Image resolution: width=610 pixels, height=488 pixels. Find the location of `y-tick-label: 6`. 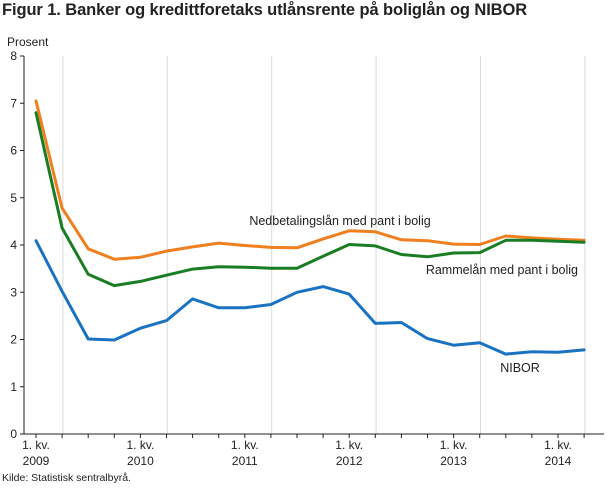

y-tick-label: 6 is located at coordinates (13, 151).